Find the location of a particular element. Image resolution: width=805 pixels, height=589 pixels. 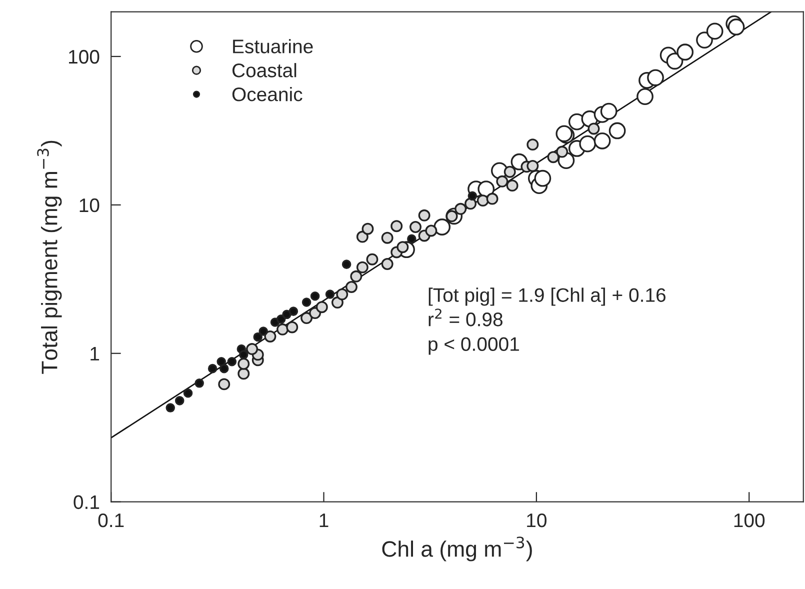

y-tick-label: 10 is located at coordinates (90, 205).